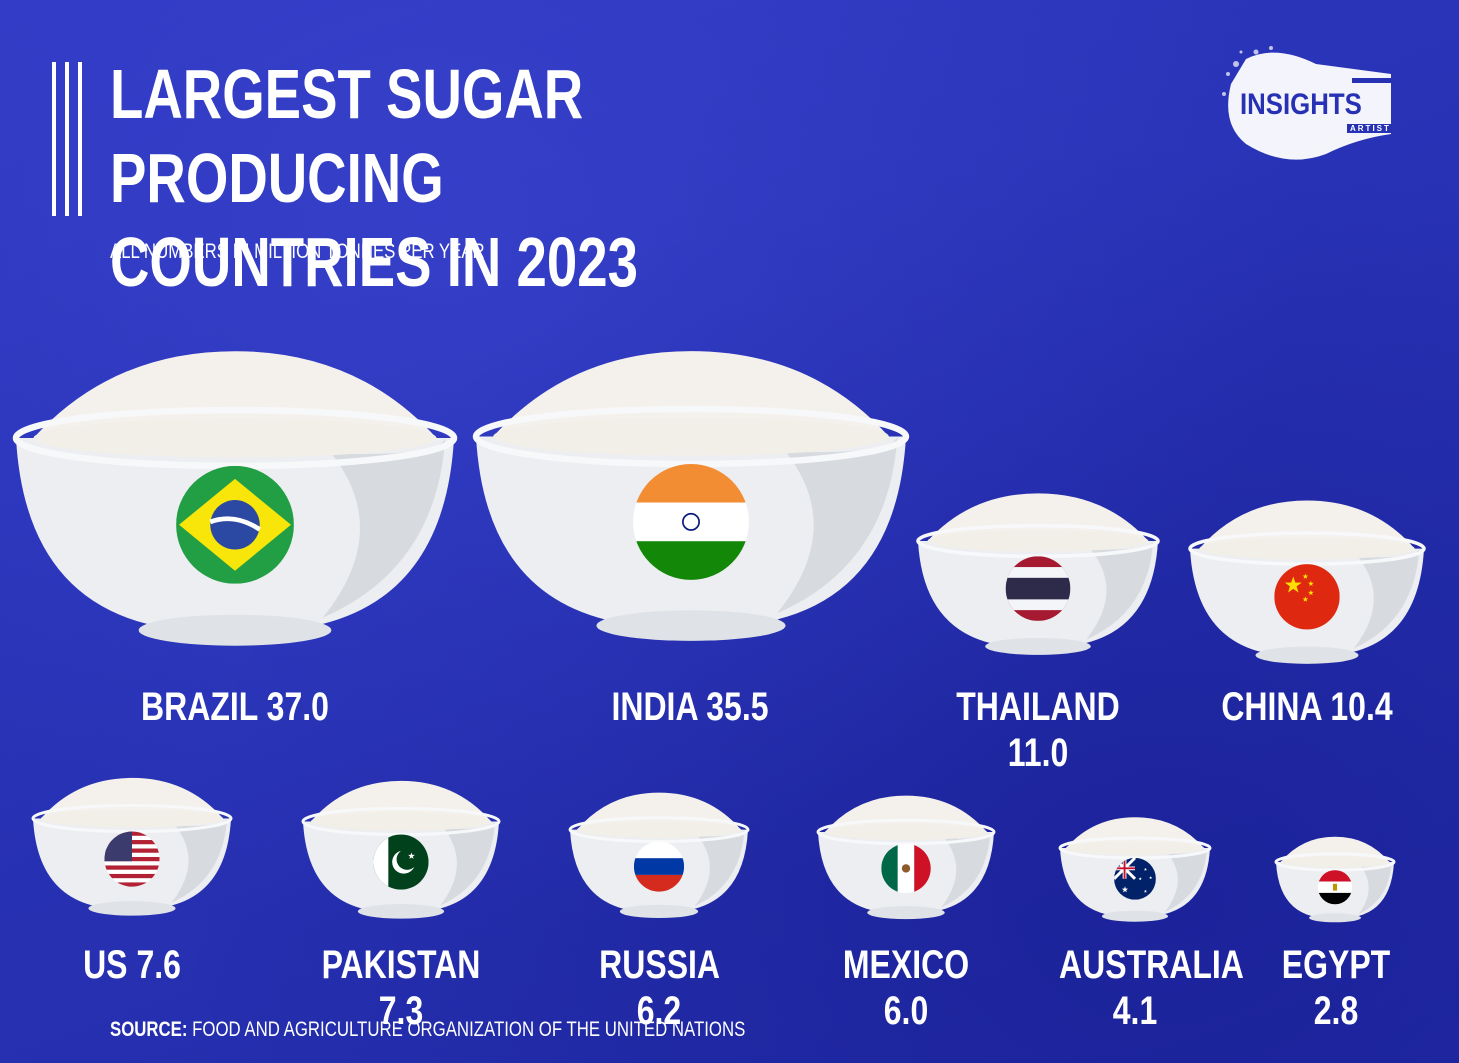 This screenshot has height=1063, width=1459. I want to click on bowl-thailand, so click(1038, 575).